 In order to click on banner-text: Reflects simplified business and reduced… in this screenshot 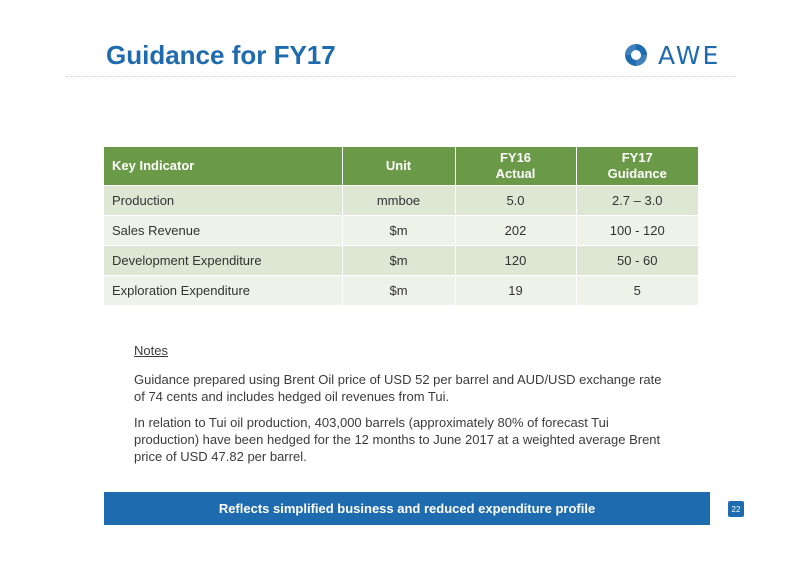, I will do `click(407, 508)`.